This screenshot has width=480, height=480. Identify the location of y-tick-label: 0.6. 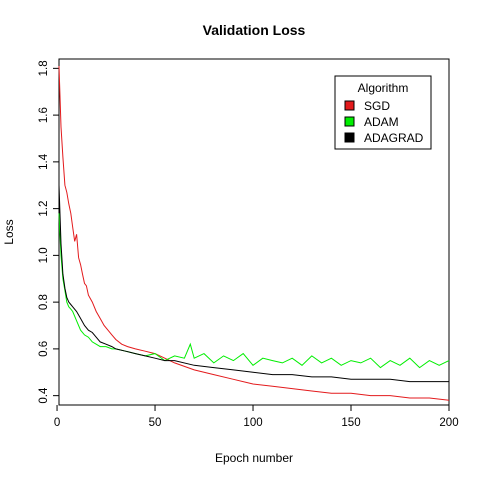
(44, 349).